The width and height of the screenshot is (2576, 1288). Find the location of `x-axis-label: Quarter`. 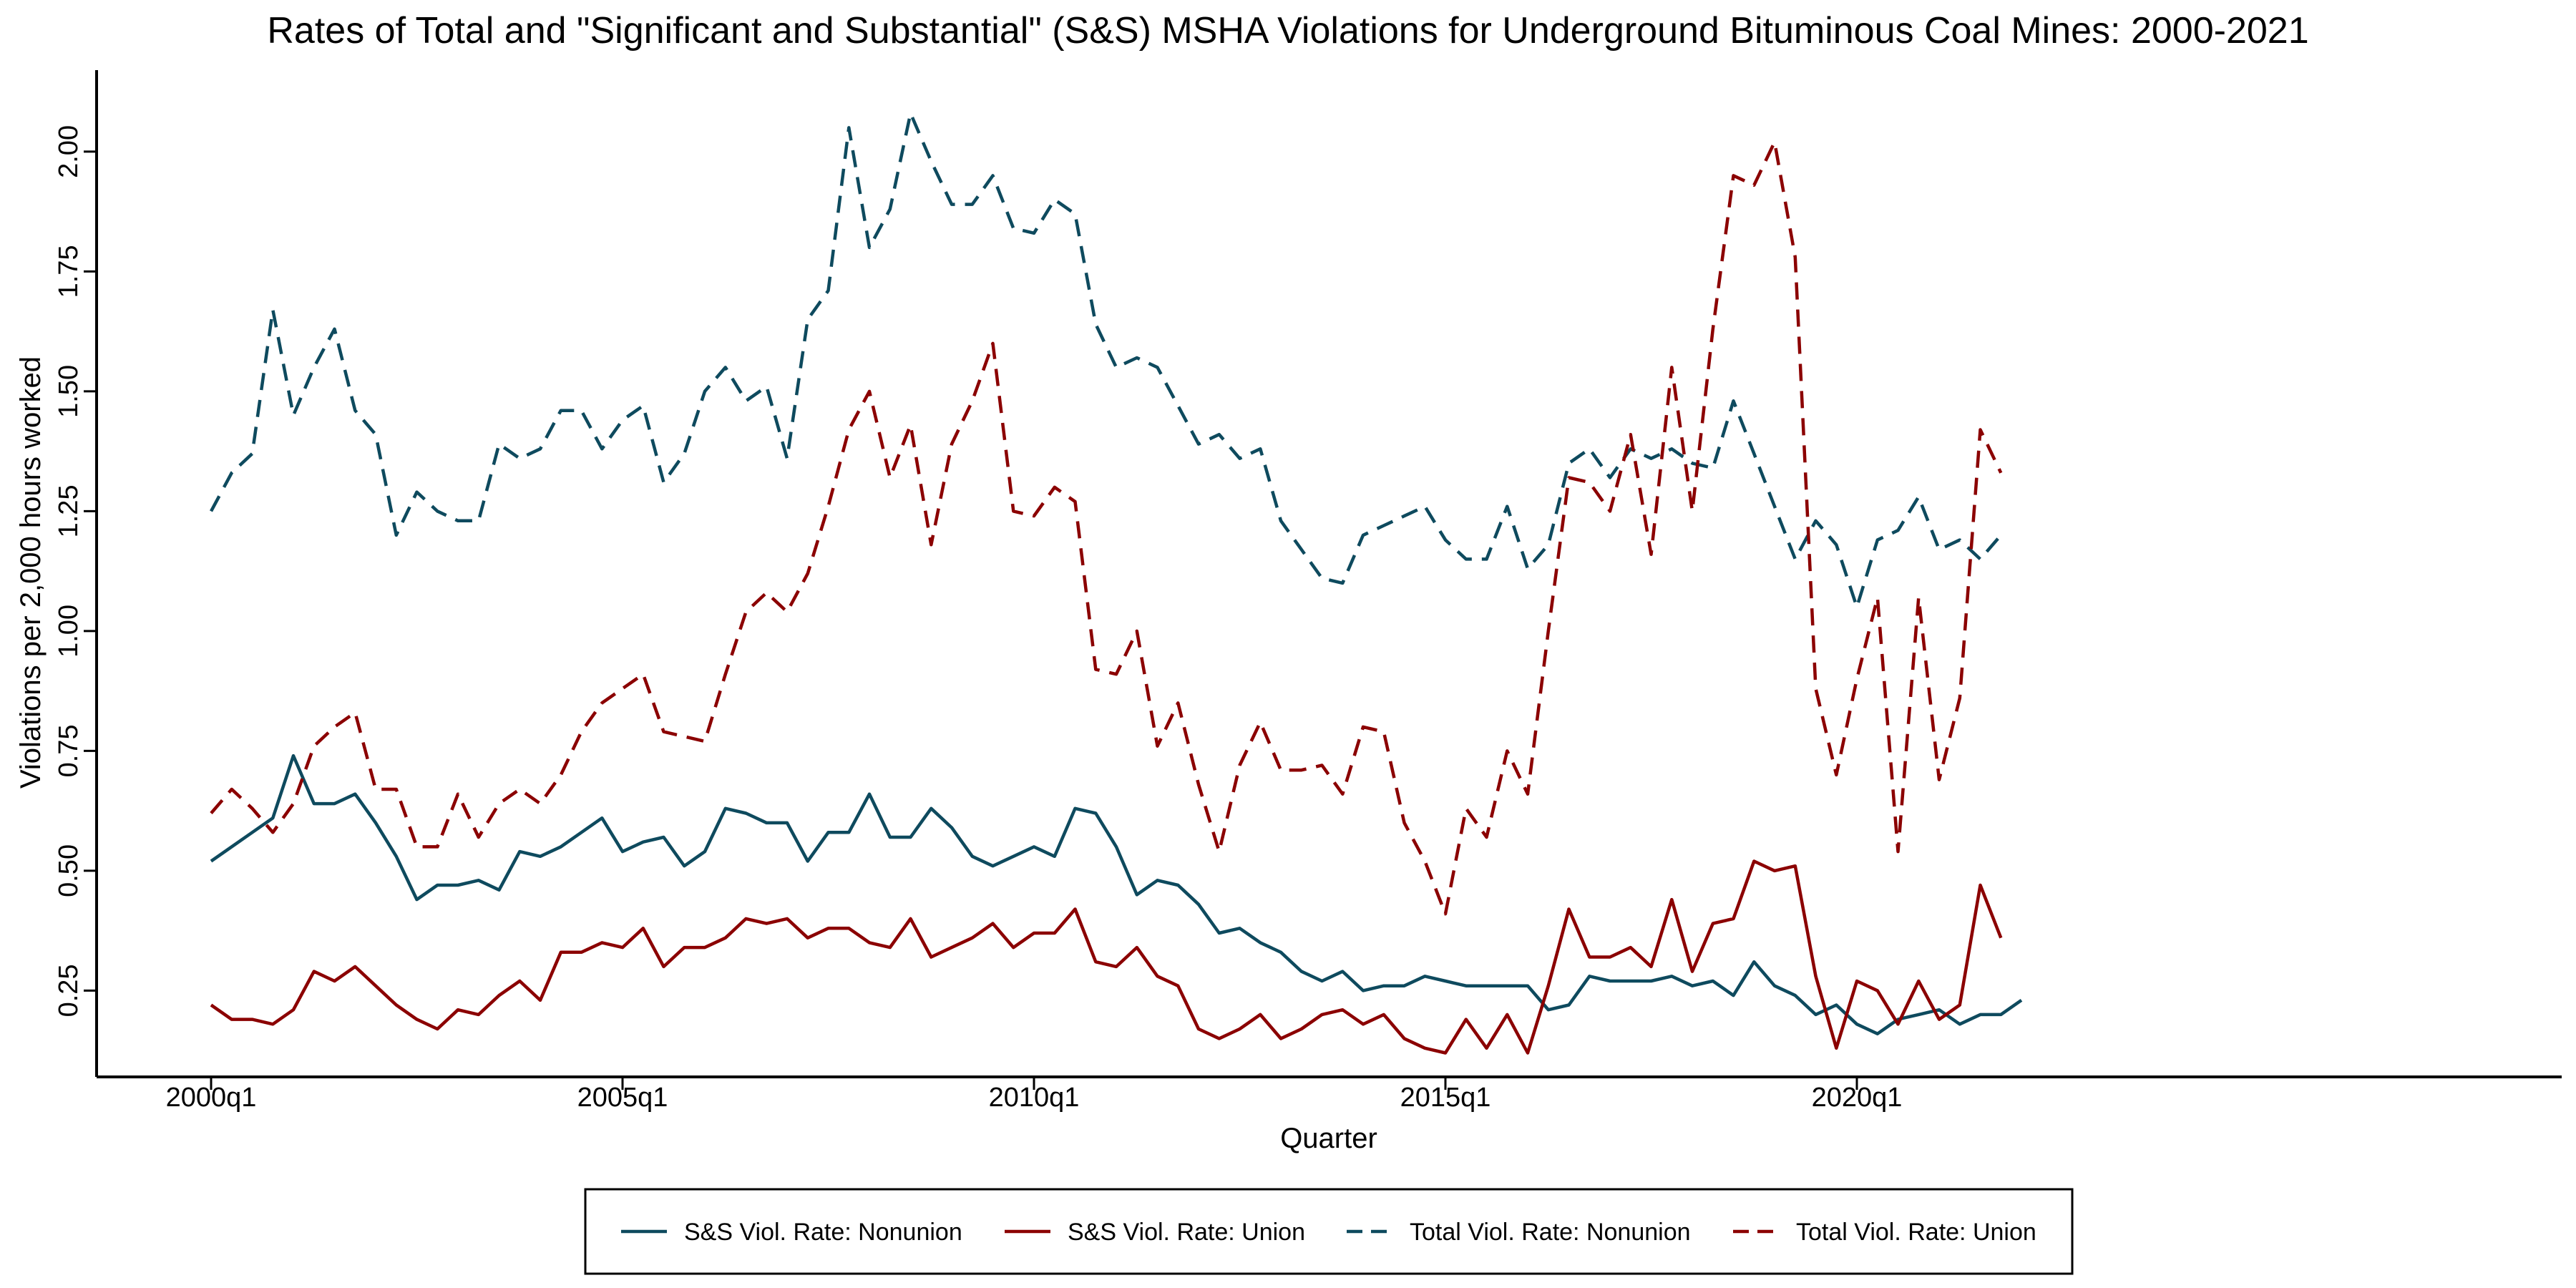

x-axis-label: Quarter is located at coordinates (1328, 1138).